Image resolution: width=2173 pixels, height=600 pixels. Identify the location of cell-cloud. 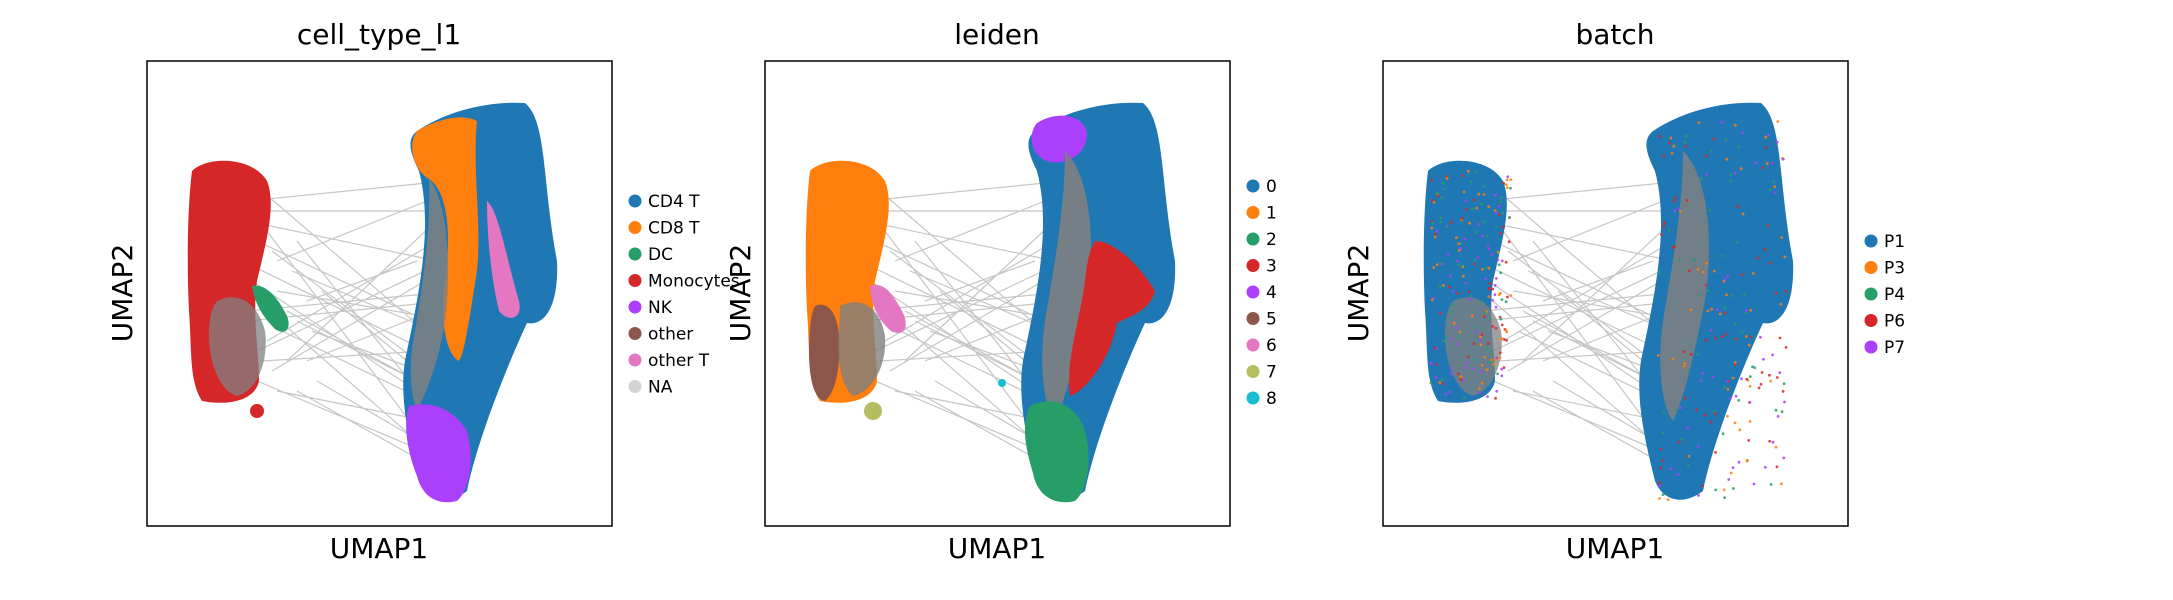
(372, 302).